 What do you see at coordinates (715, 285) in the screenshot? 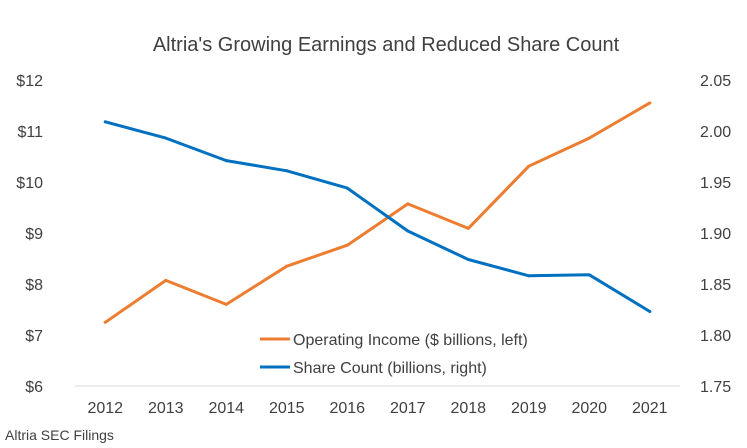
I see `right-tick-label: 1.85` at bounding box center [715, 285].